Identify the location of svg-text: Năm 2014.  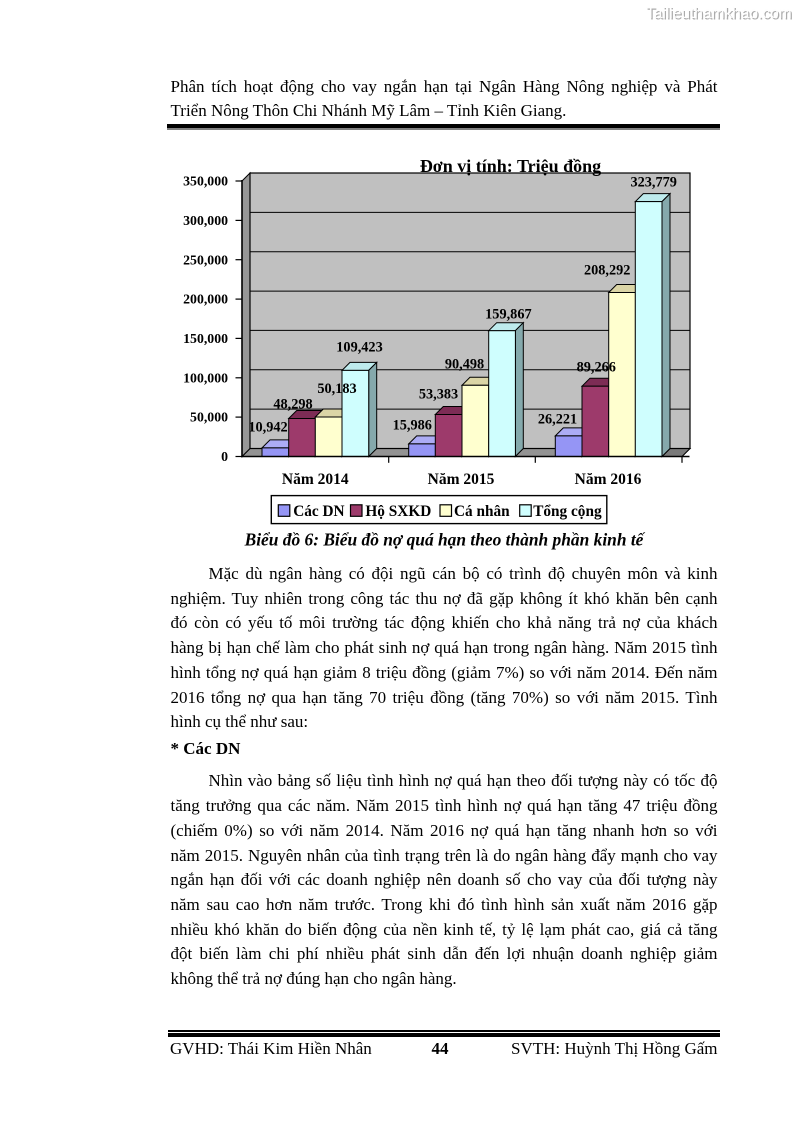
(315, 479).